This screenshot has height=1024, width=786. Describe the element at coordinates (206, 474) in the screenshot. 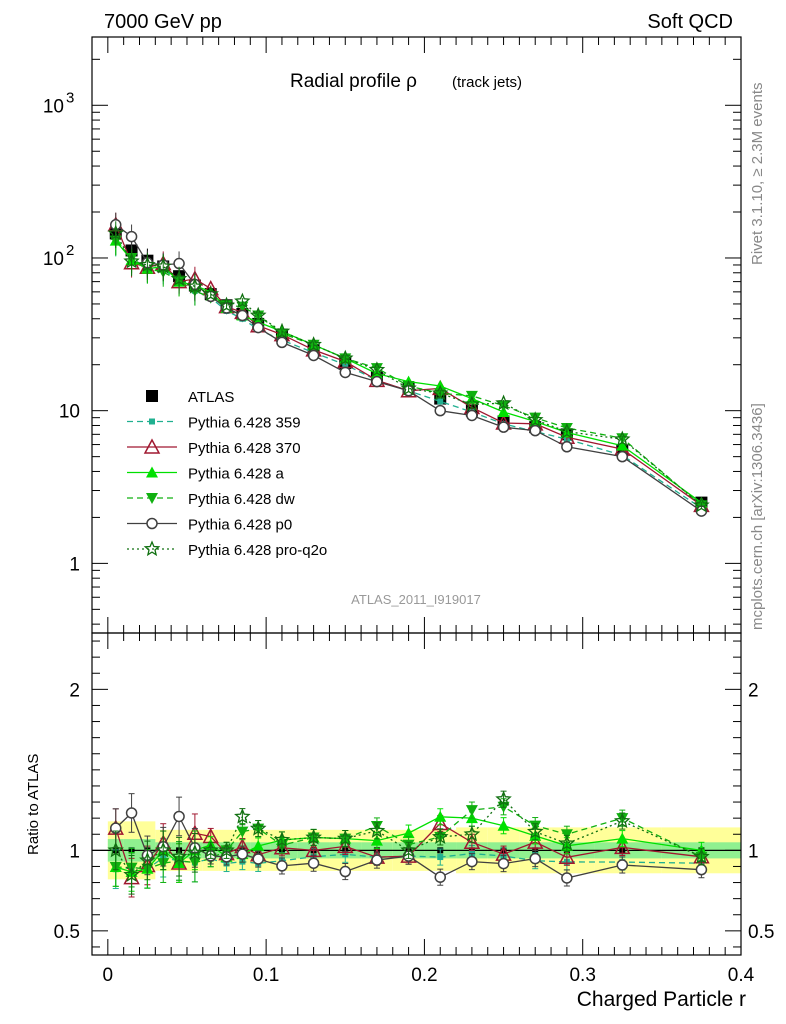

I see `legend-entry: Pythia 6.428 a` at that location.